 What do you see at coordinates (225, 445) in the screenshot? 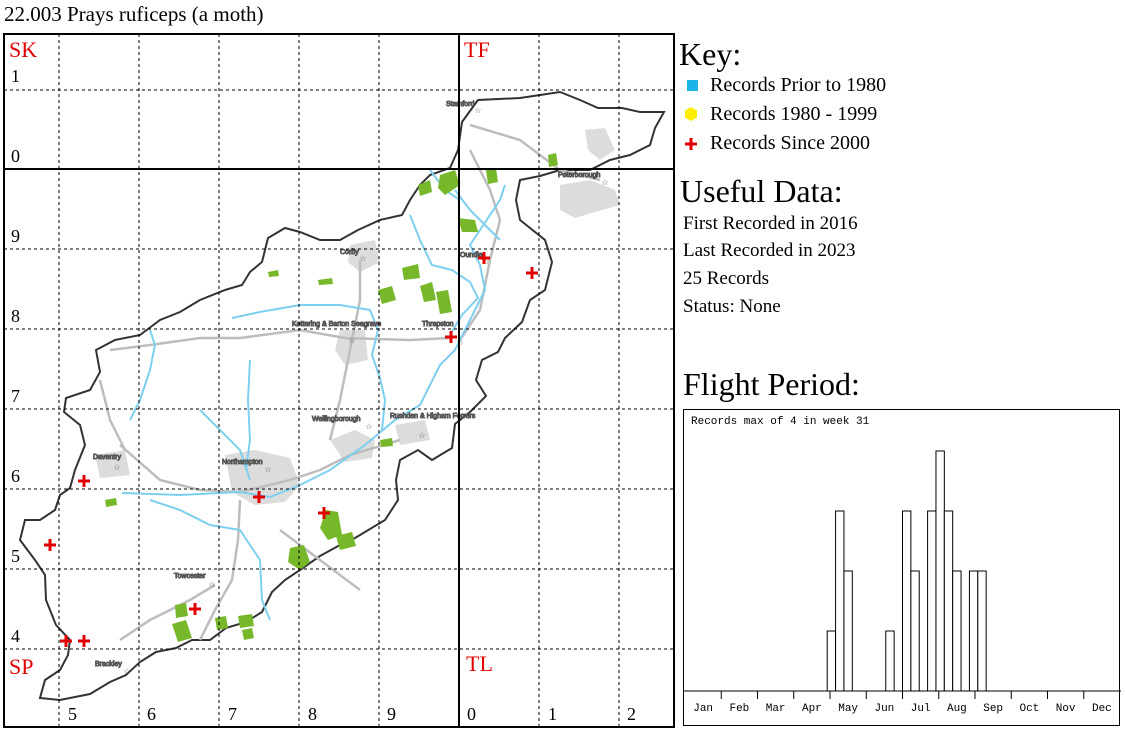
I see `river-trib2` at bounding box center [225, 445].